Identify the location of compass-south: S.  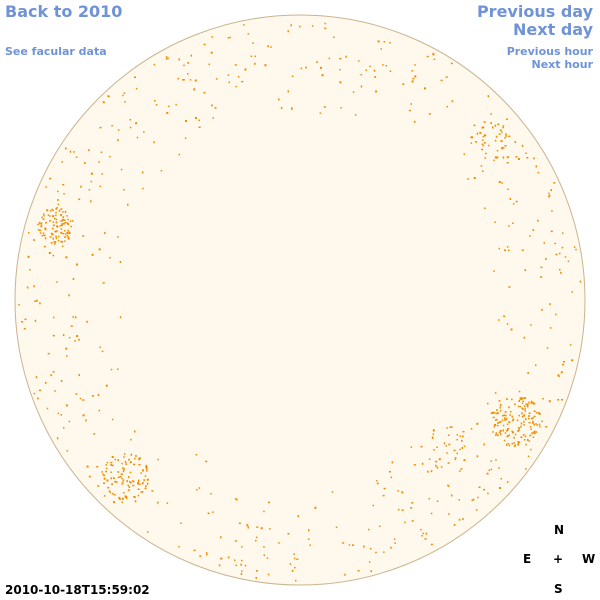
(558, 589).